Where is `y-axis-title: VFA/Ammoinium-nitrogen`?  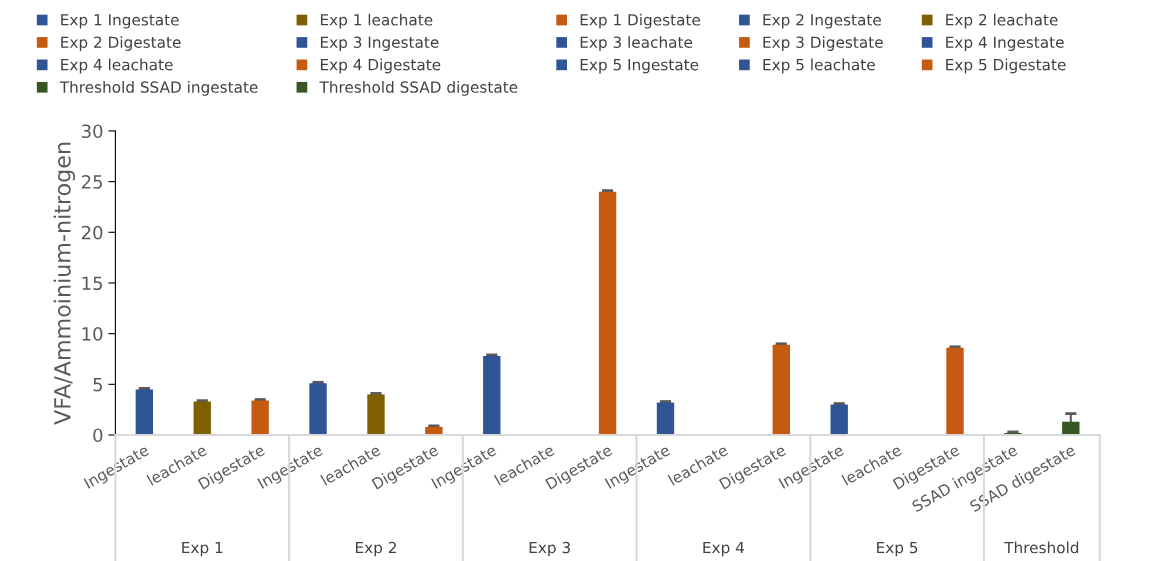
y-axis-title: VFA/Ammoinium-nitrogen is located at coordinates (64, 283).